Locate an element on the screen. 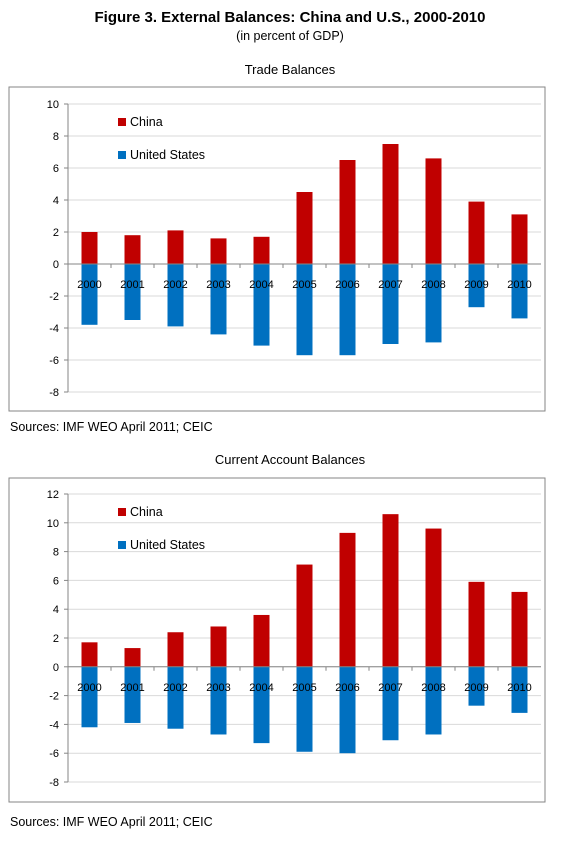 Image resolution: width=580 pixels, height=841 pixels. y-tick-label: -2 is located at coordinates (54, 297).